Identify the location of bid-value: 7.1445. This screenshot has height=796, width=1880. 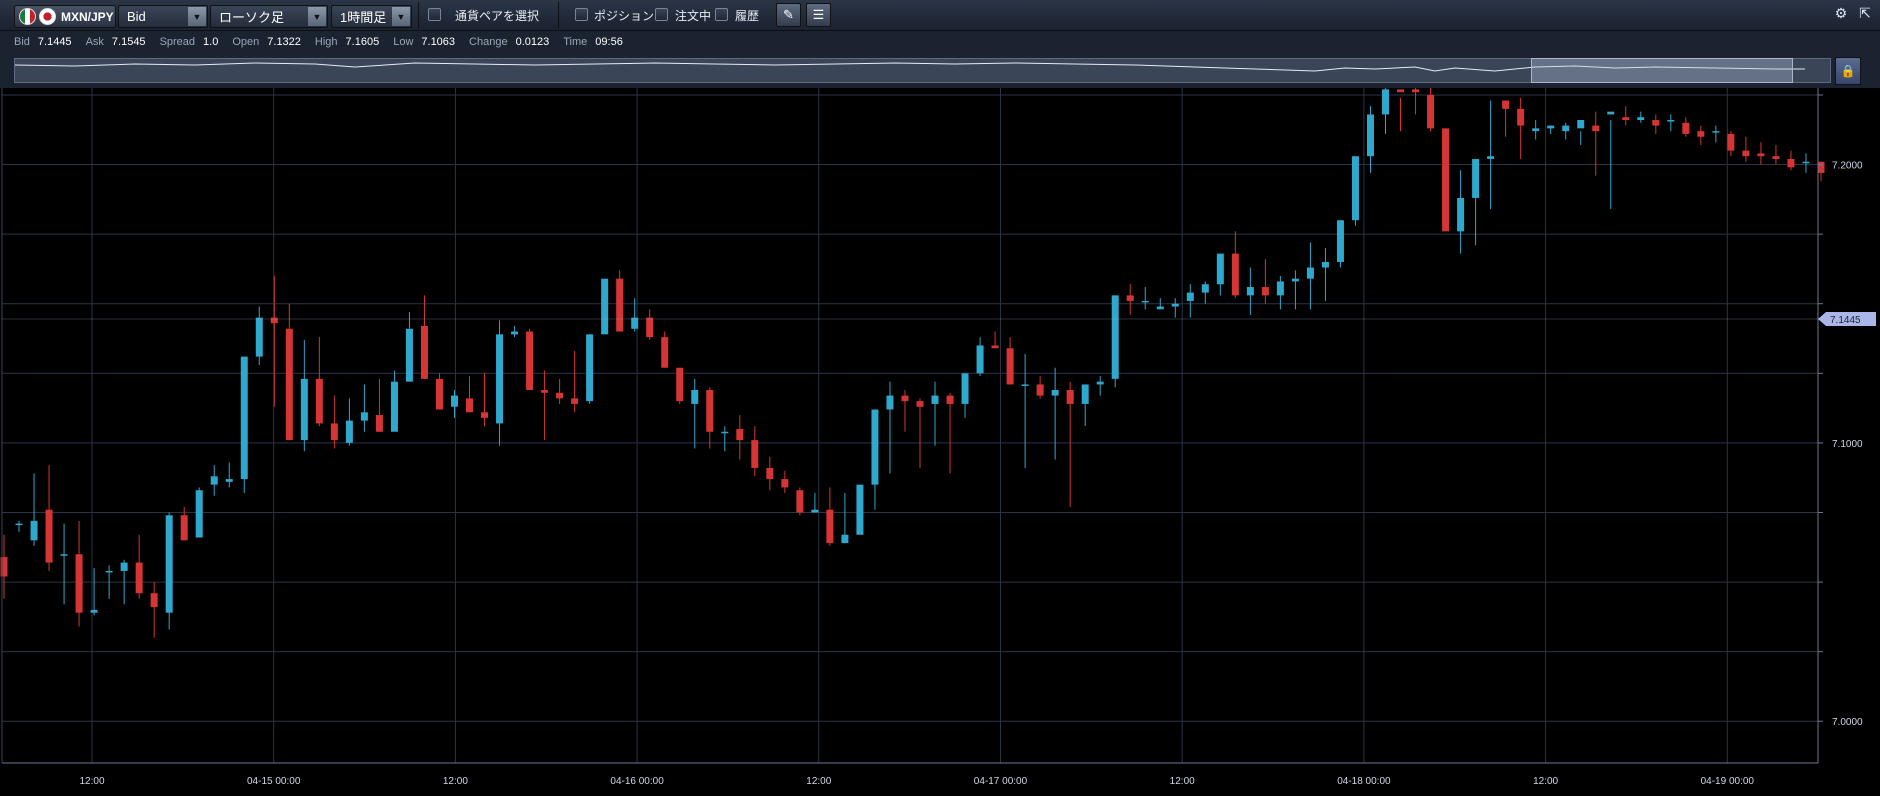
(54, 41).